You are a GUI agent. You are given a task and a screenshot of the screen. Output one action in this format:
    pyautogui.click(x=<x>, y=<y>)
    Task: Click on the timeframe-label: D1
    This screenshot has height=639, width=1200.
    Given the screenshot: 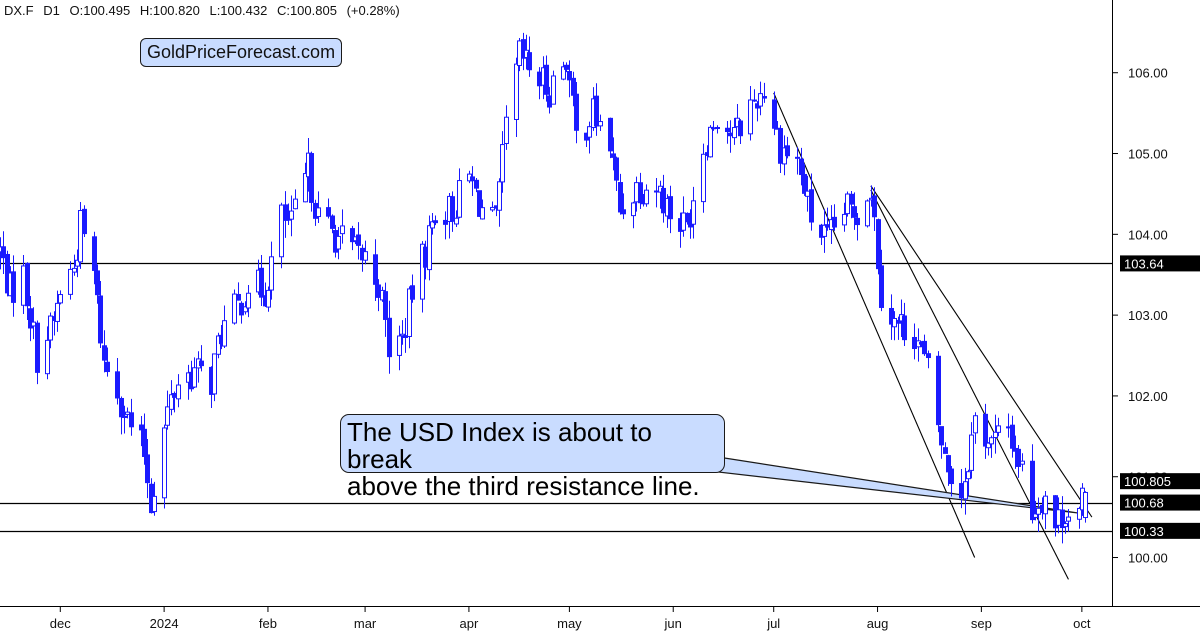 What is the action you would take?
    pyautogui.click(x=51, y=10)
    